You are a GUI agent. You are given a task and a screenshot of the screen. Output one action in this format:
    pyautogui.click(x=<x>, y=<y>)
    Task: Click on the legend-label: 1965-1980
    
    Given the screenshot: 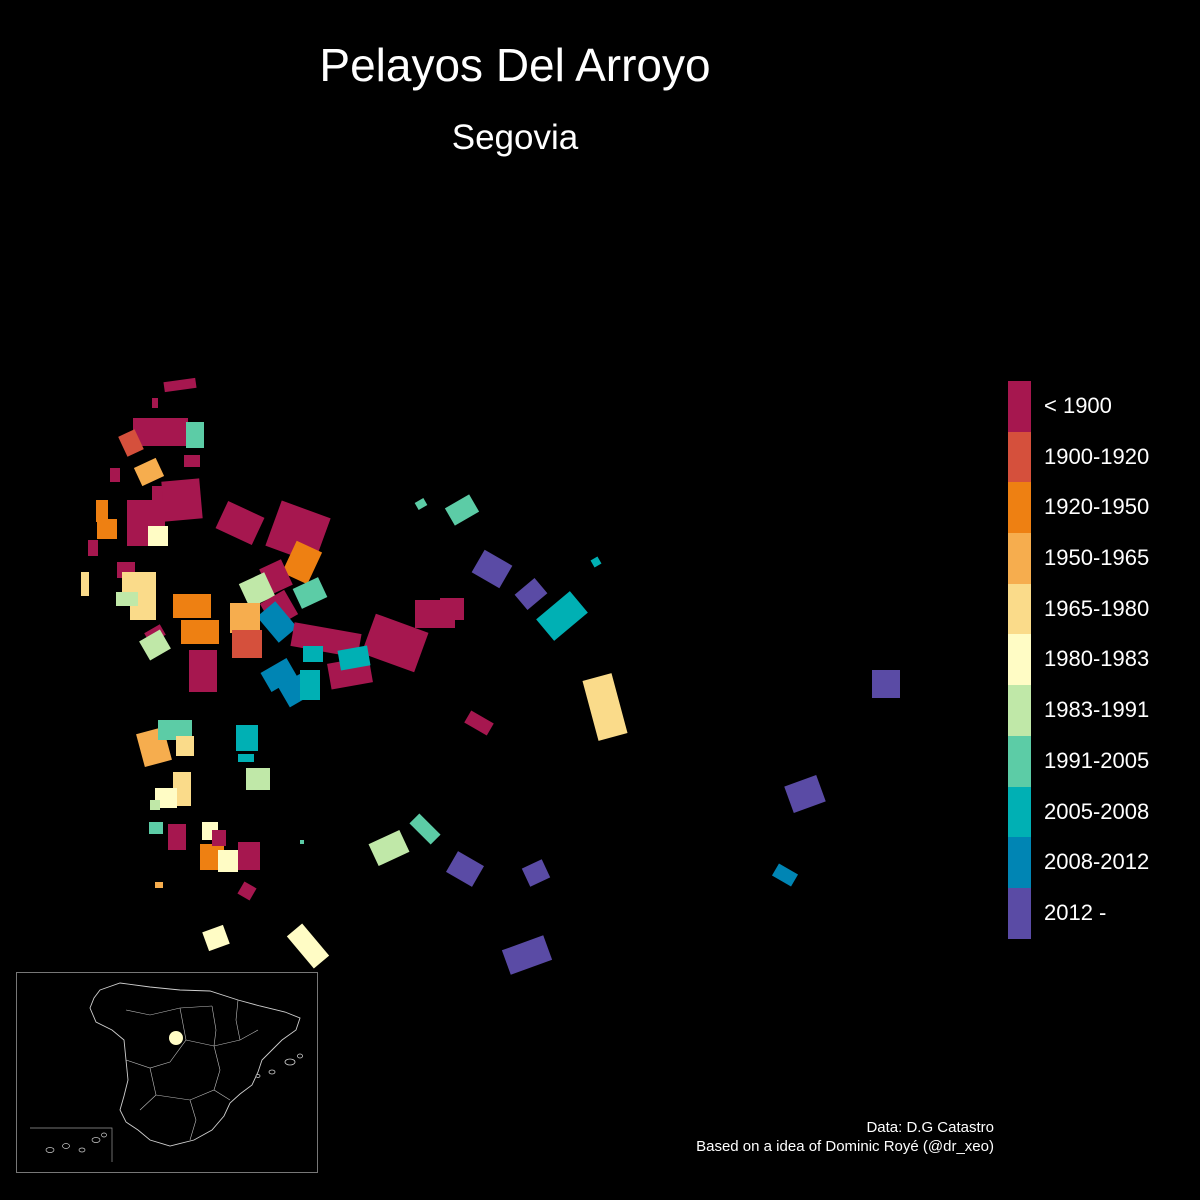 What is the action you would take?
    pyautogui.click(x=1097, y=608)
    